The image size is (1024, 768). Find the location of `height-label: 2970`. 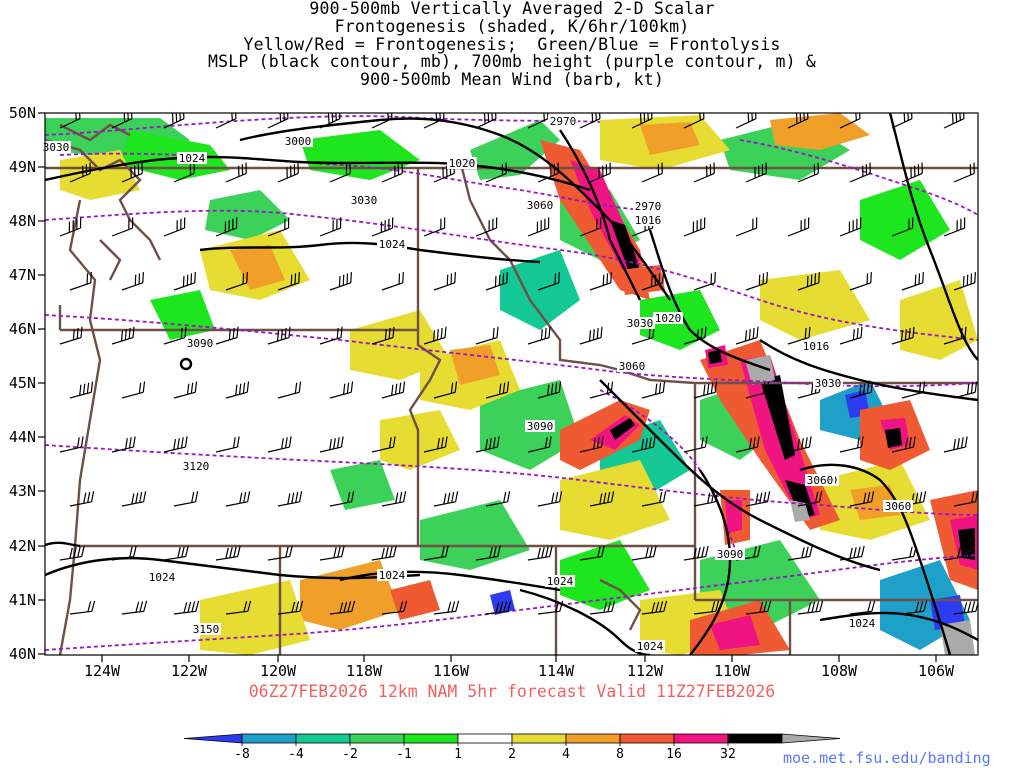

height-label: 2970 is located at coordinates (563, 121).